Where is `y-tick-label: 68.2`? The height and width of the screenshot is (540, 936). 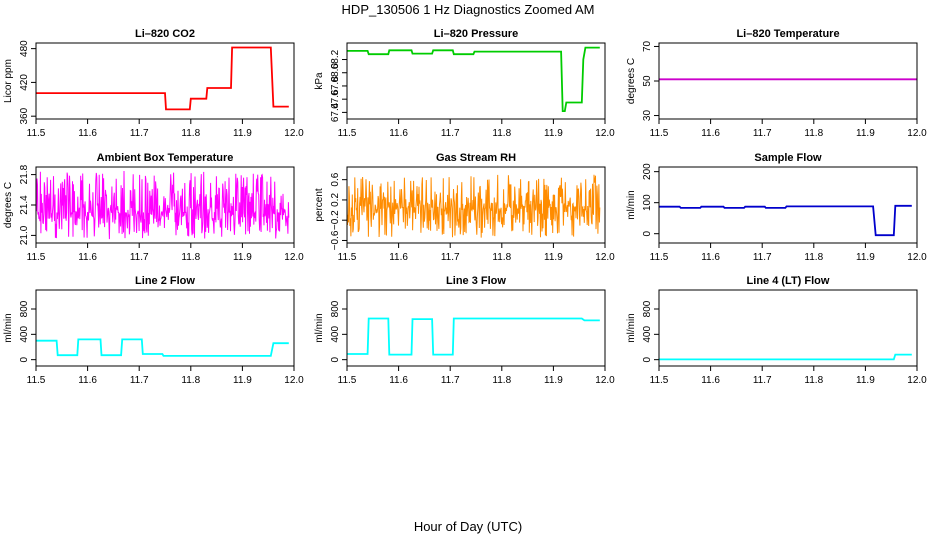 y-tick-label: 68.2 is located at coordinates (335, 59).